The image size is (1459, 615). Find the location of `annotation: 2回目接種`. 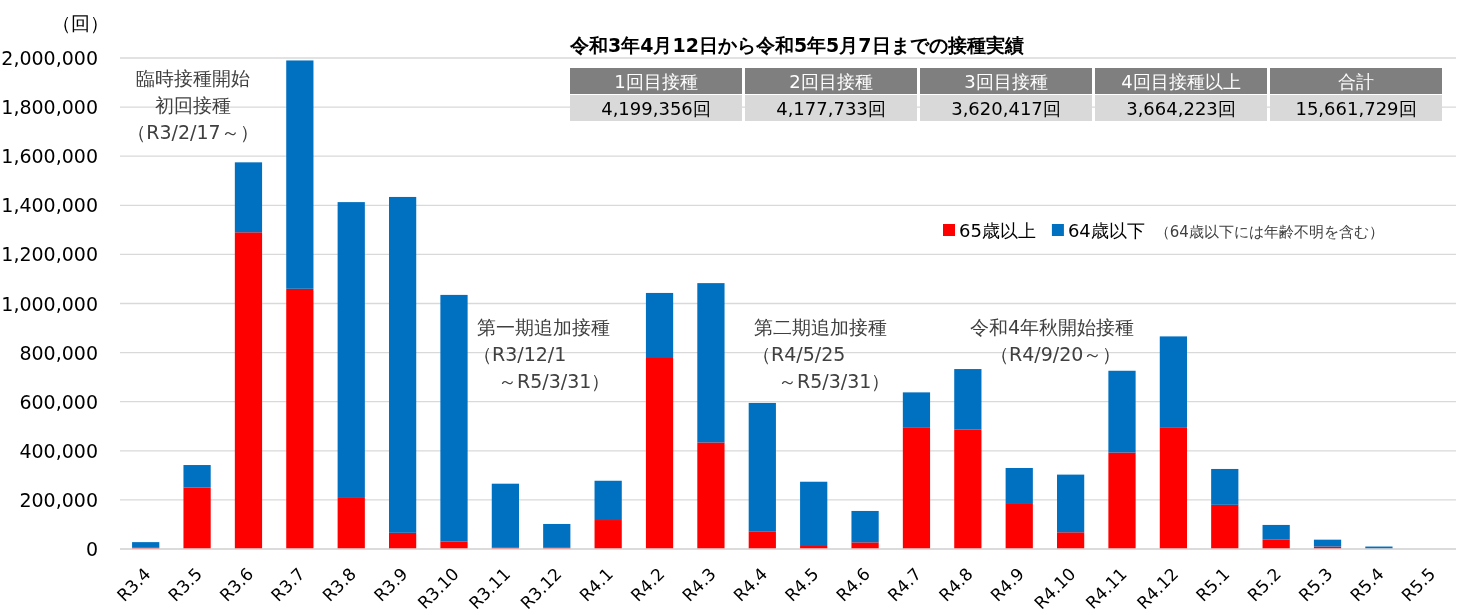

annotation: 2回目接種 is located at coordinates (831, 81).